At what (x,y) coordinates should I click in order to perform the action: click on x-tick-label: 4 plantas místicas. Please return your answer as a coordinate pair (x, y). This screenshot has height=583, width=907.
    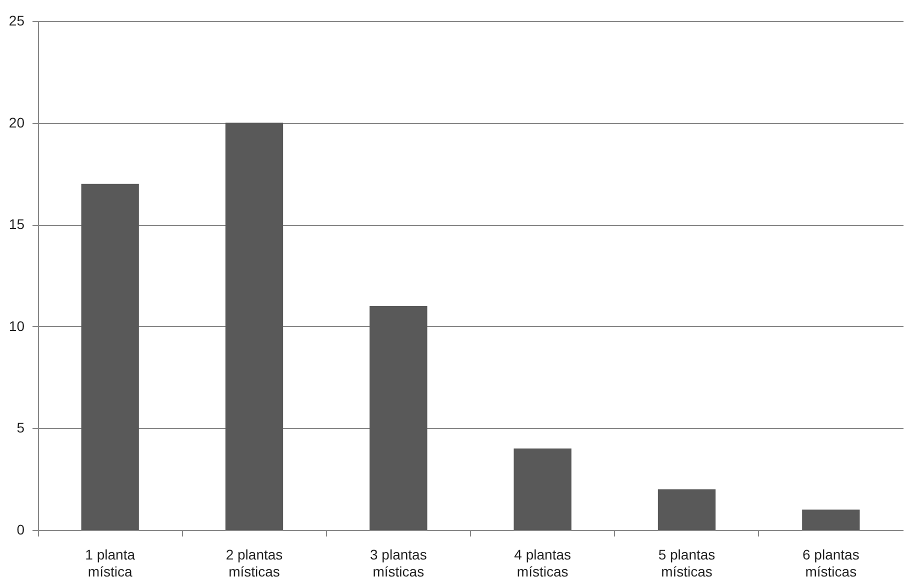
    Looking at the image, I should click on (542, 563).